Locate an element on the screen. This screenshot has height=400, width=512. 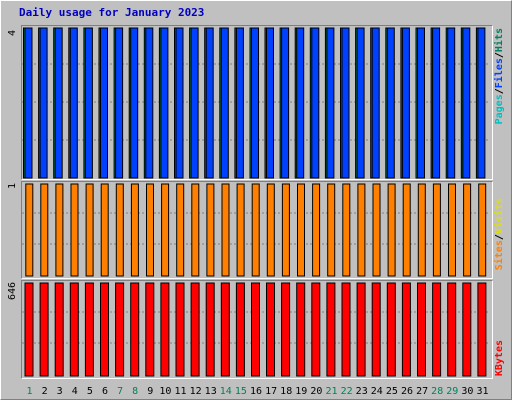
x-tick-label-day-9: 9 is located at coordinates (150, 391).